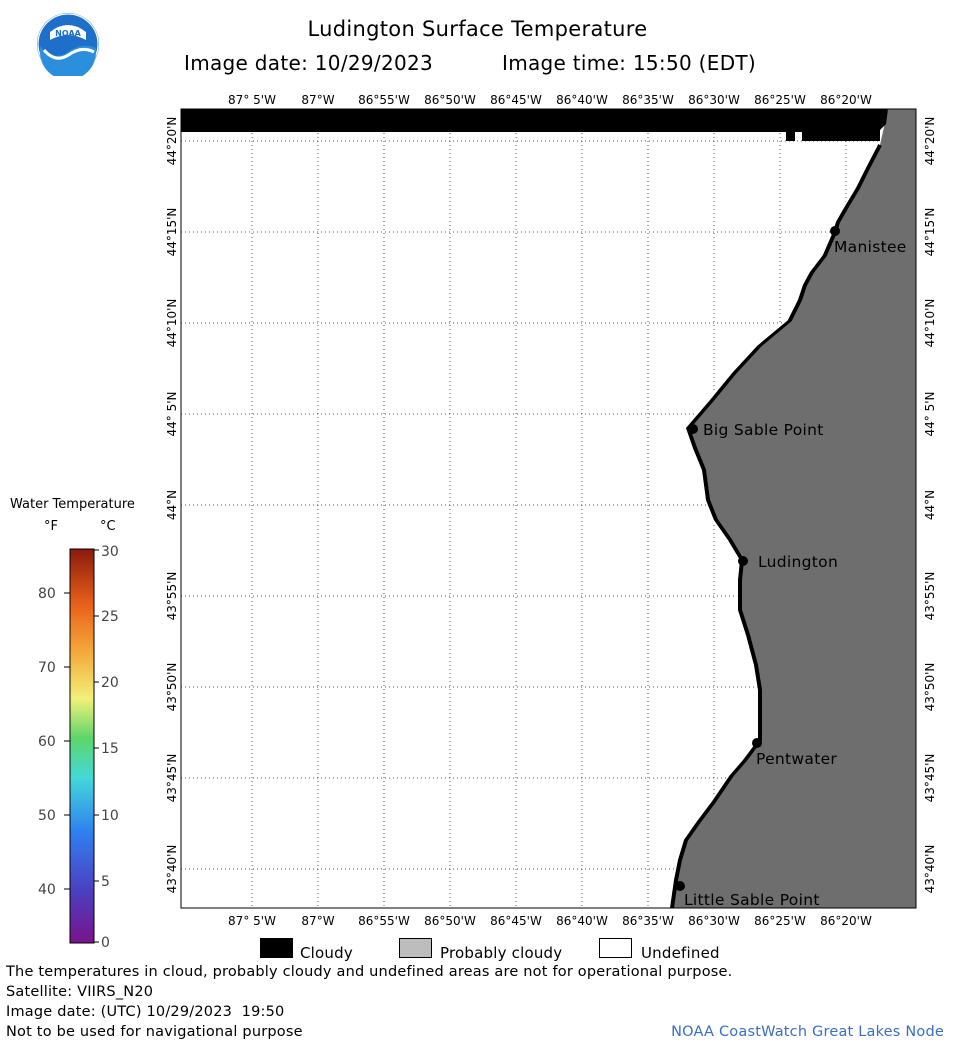 This screenshot has width=955, height=1049. I want to click on lon-label-bottom: 86°45'W, so click(516, 921).